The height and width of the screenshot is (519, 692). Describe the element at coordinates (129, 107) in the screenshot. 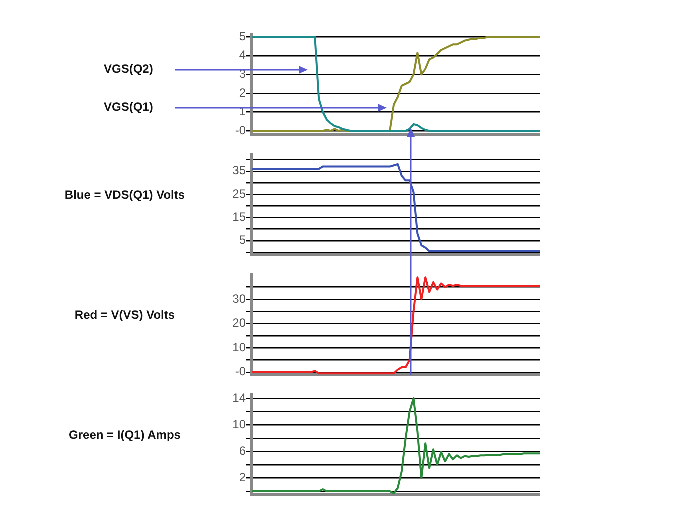

I see `text: VGS(Q1)` at that location.